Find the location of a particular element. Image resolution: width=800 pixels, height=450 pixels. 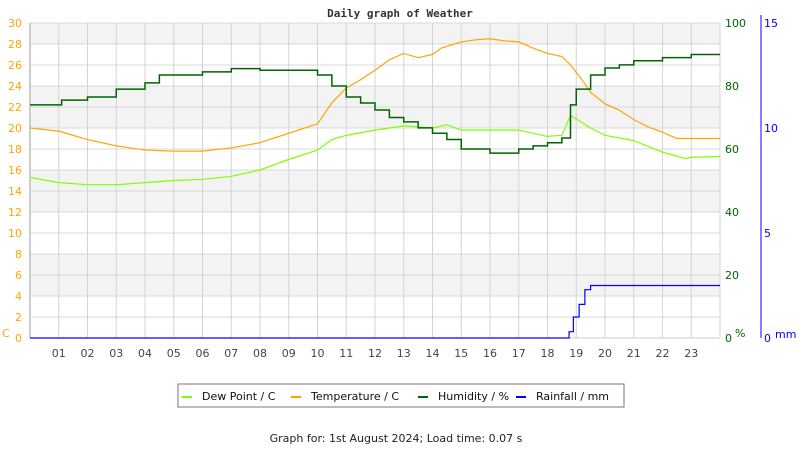

x-tick-label: 09 is located at coordinates (289, 353).